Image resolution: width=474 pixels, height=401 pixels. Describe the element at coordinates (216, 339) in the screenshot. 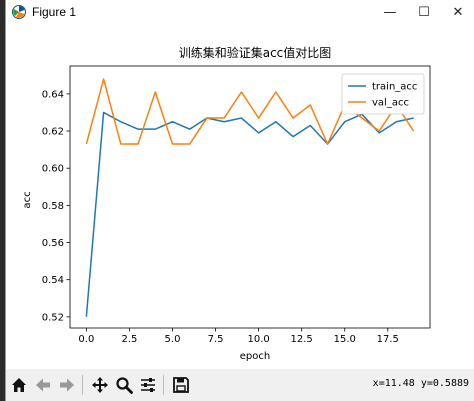

I see `x-tick-label: 7.5` at that location.